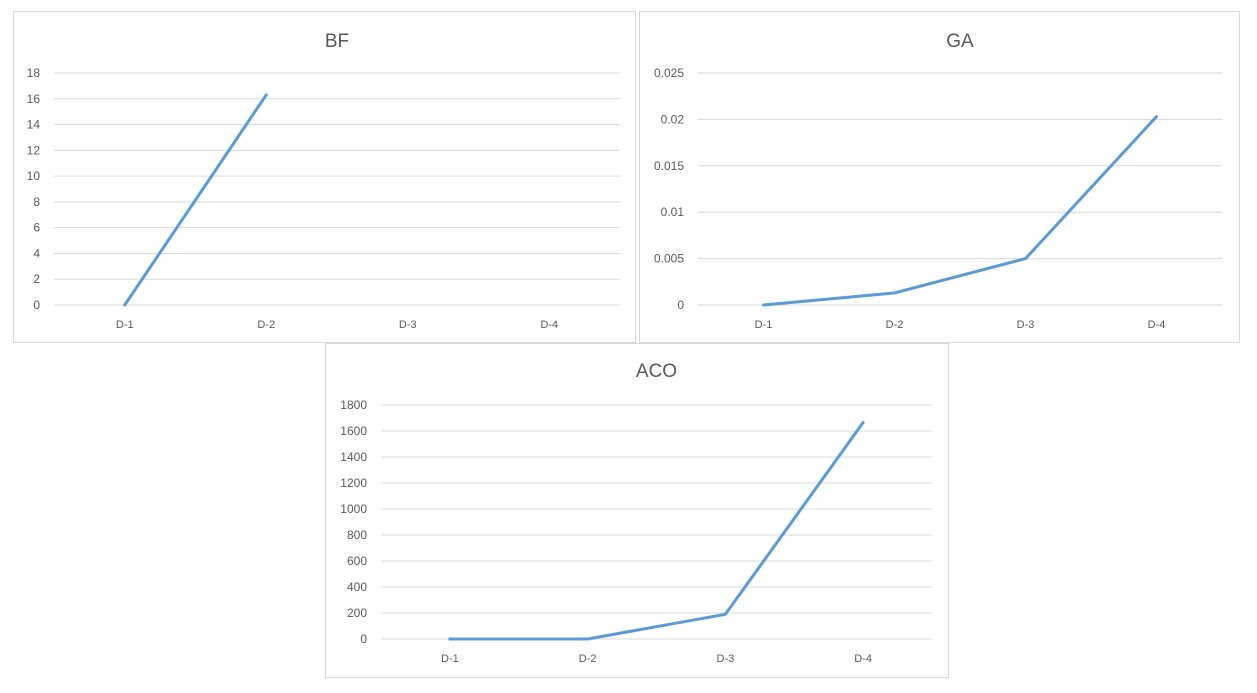 Image resolution: width=1257 pixels, height=693 pixels. I want to click on y-tick-label: 0.015, so click(669, 166).